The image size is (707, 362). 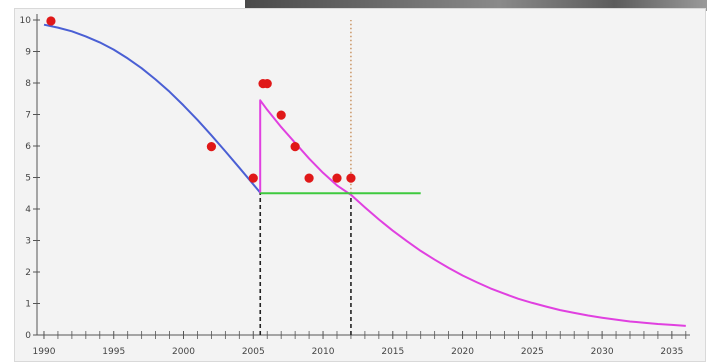 What do you see at coordinates (28, 84) in the screenshot?
I see `y-tick-label: 8` at bounding box center [28, 84].